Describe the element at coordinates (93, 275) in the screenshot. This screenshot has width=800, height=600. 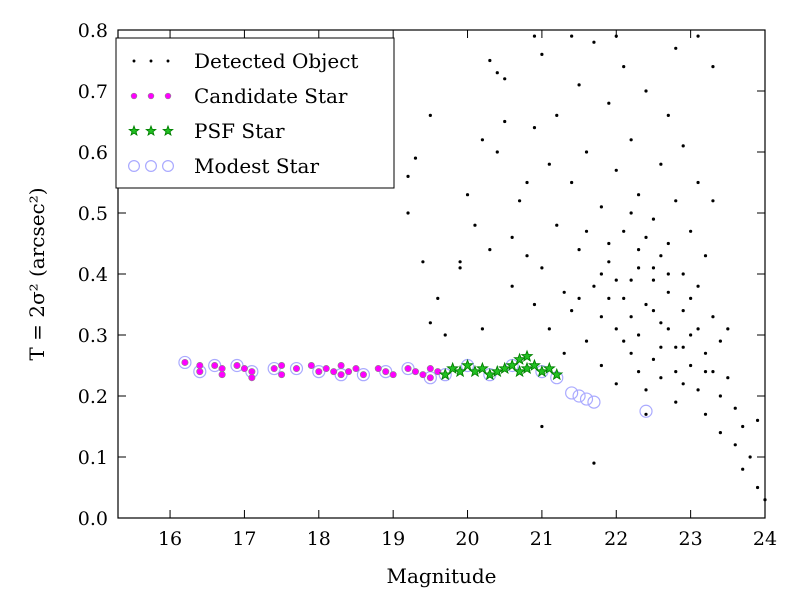
I see `y-tick-label: 0.4` at that location.